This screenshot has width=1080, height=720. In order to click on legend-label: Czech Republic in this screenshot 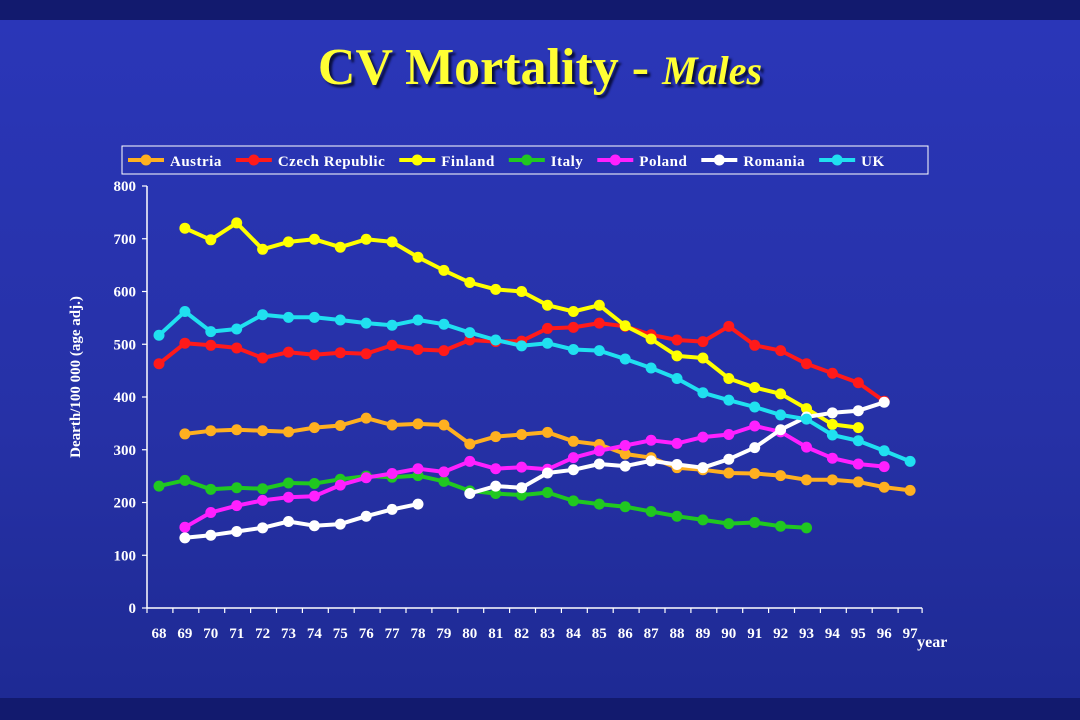, I will do `click(331, 162)`.